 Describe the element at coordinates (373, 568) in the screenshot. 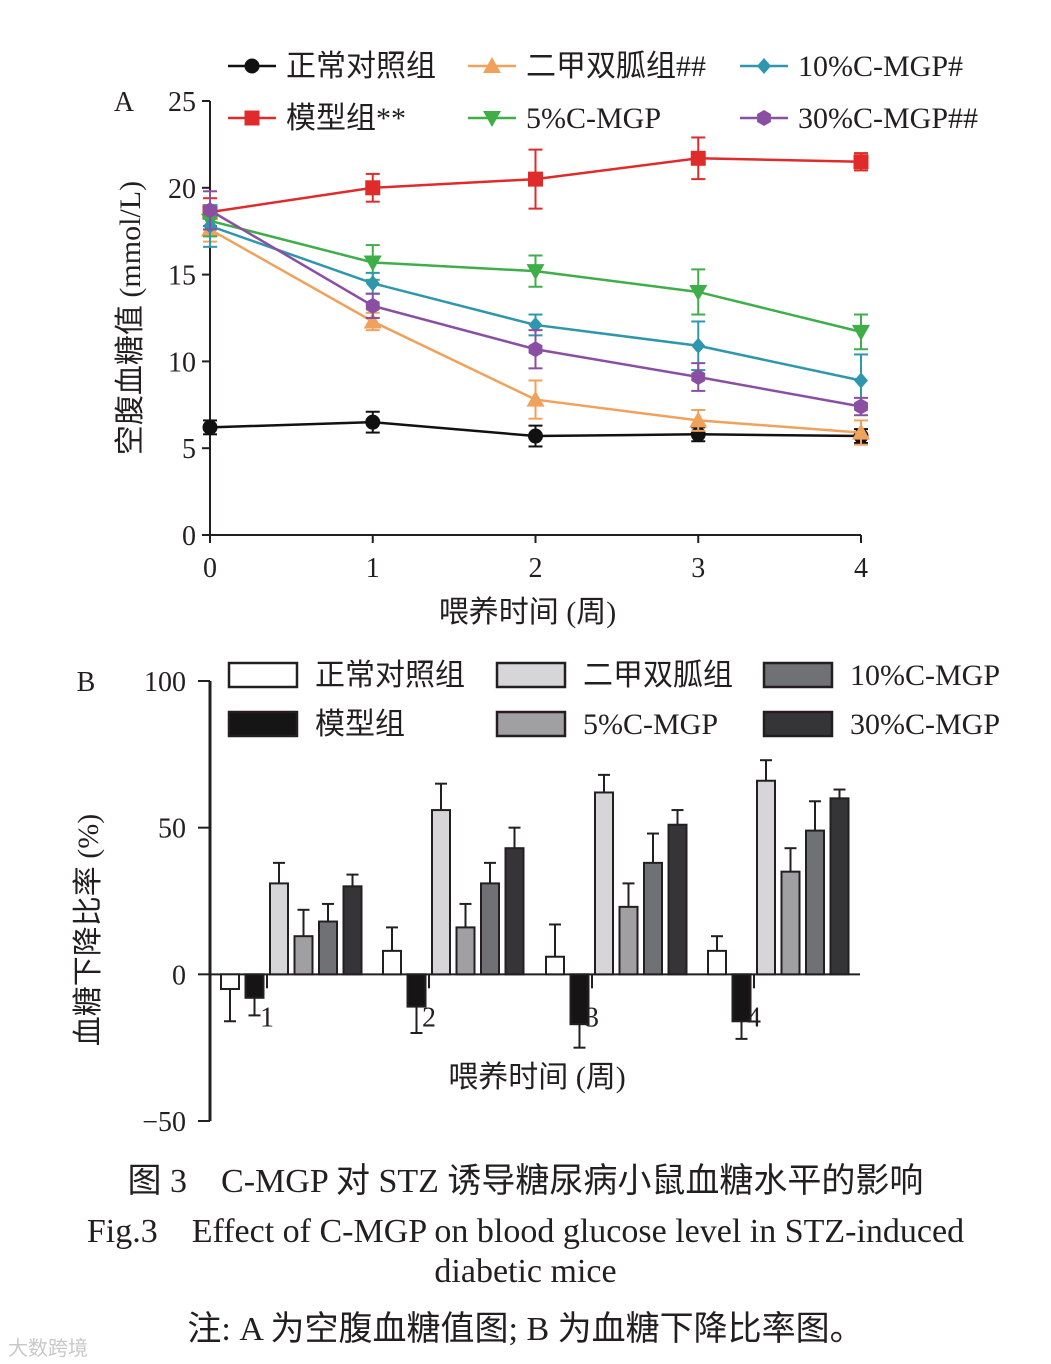

I see `panel-a-x-tick-label: 1` at that location.